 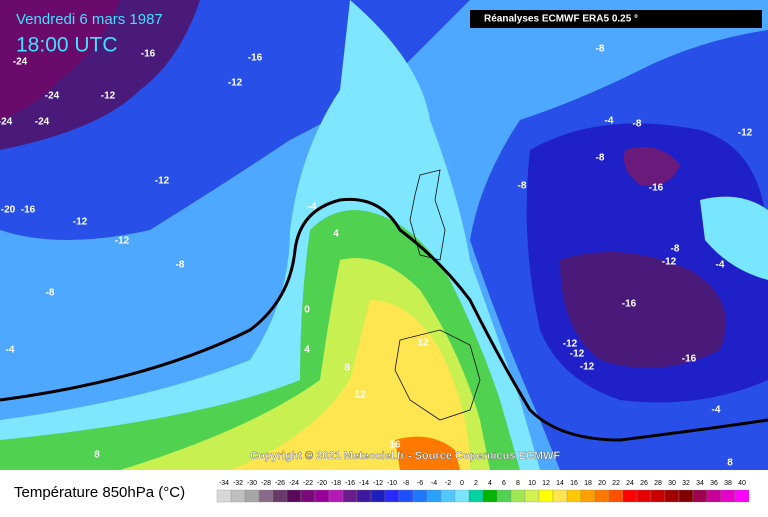 What do you see at coordinates (658, 483) in the screenshot?
I see `colorbar-tick-label: 28` at bounding box center [658, 483].